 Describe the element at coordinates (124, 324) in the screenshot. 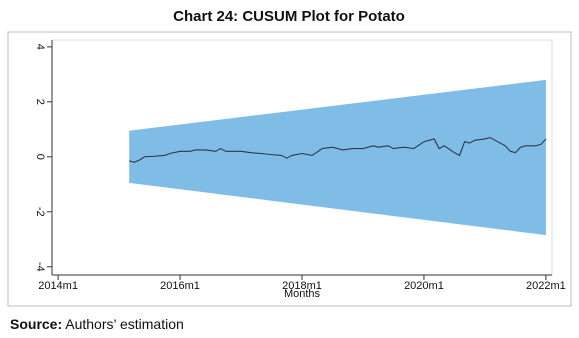

I see `source-text: Authors’ estimation` at that location.